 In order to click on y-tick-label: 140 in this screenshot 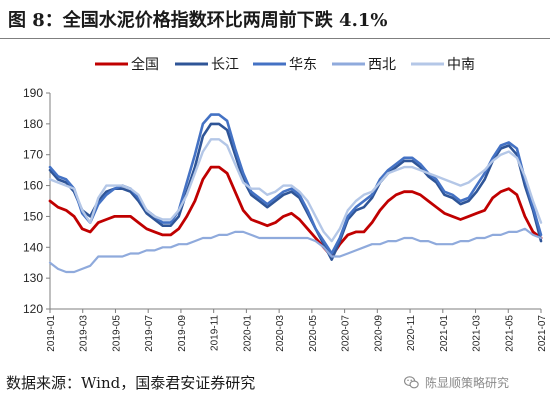, I will do `click(33, 247)`.